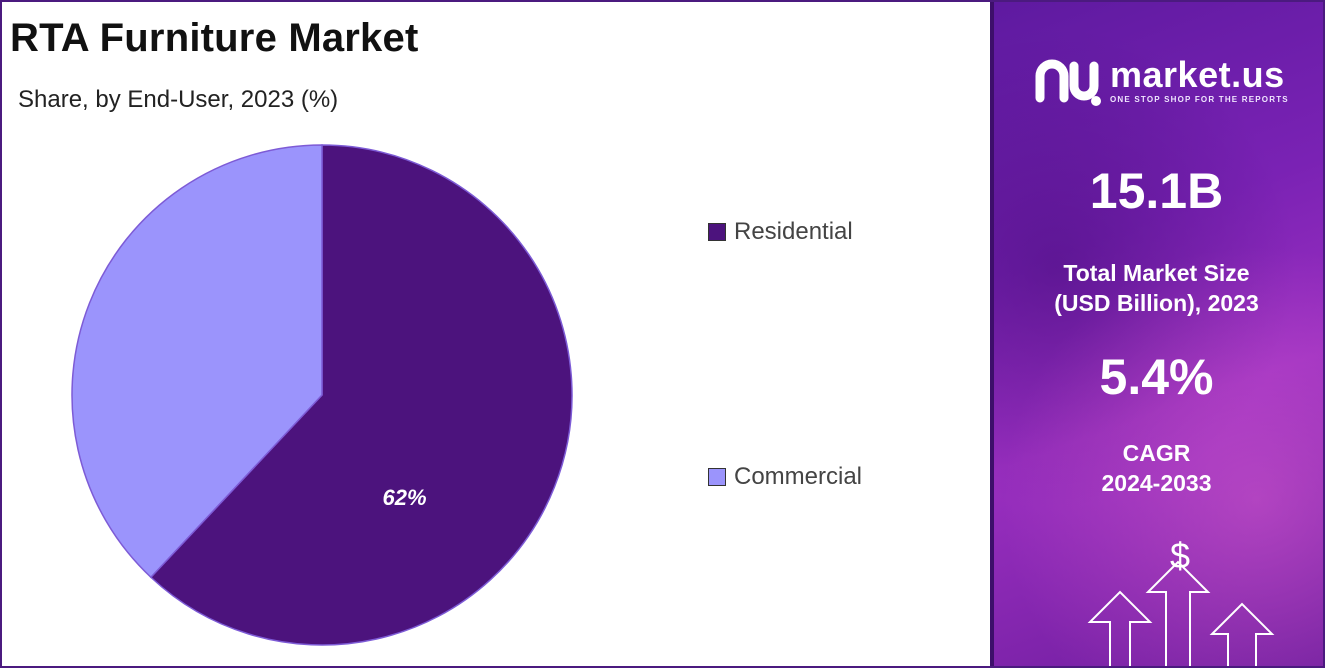 This screenshot has width=1325, height=668. What do you see at coordinates (1156, 483) in the screenshot?
I see `cagr-label-line2: 2024-2033` at bounding box center [1156, 483].